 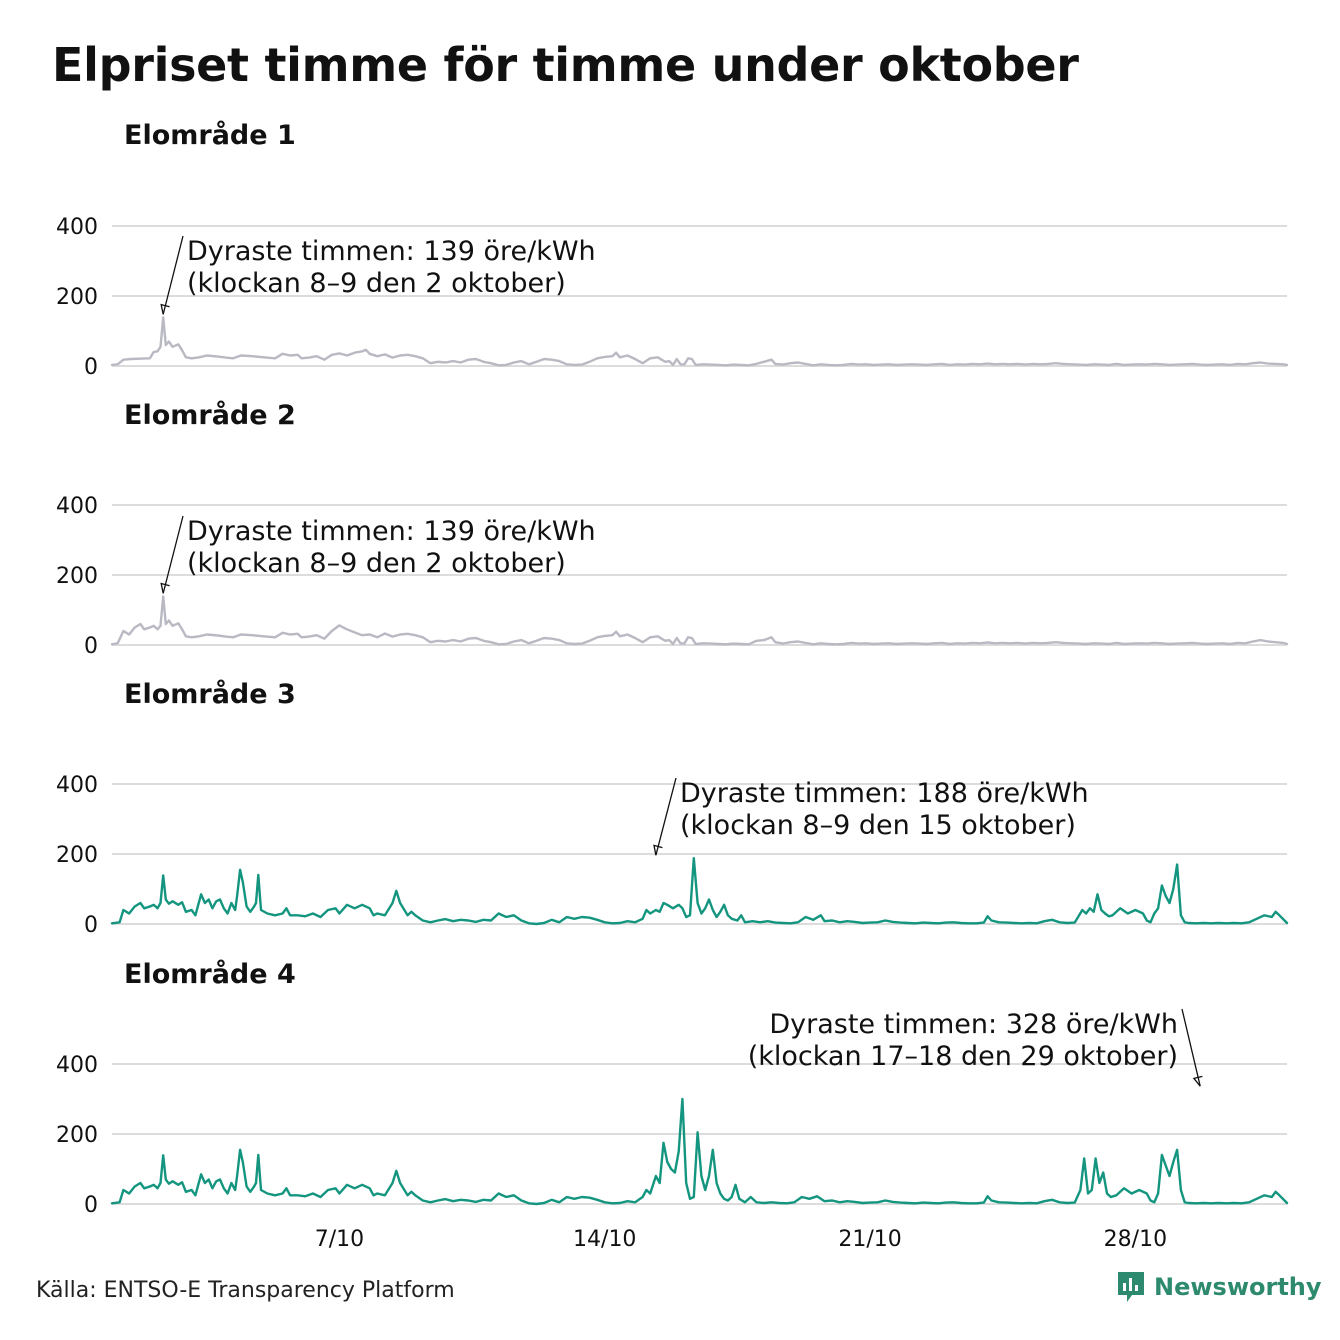 I want to click on annotation-line2-1: (klockan 8–9 den 2 oktober), so click(x=376, y=283).